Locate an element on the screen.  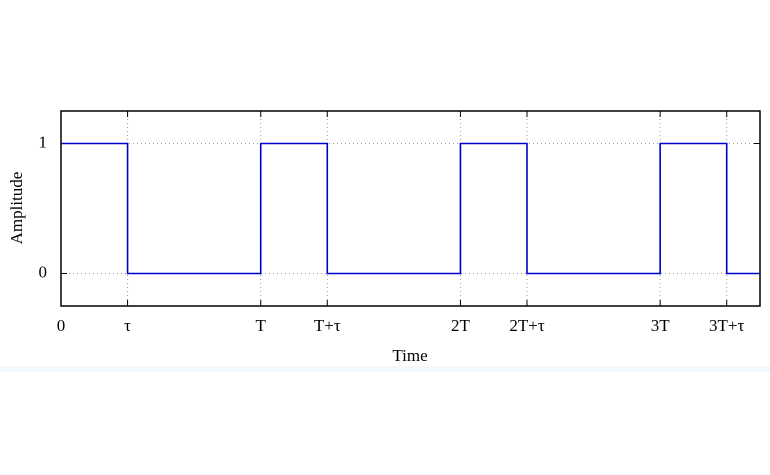
background-strip is located at coordinates (385, 369).